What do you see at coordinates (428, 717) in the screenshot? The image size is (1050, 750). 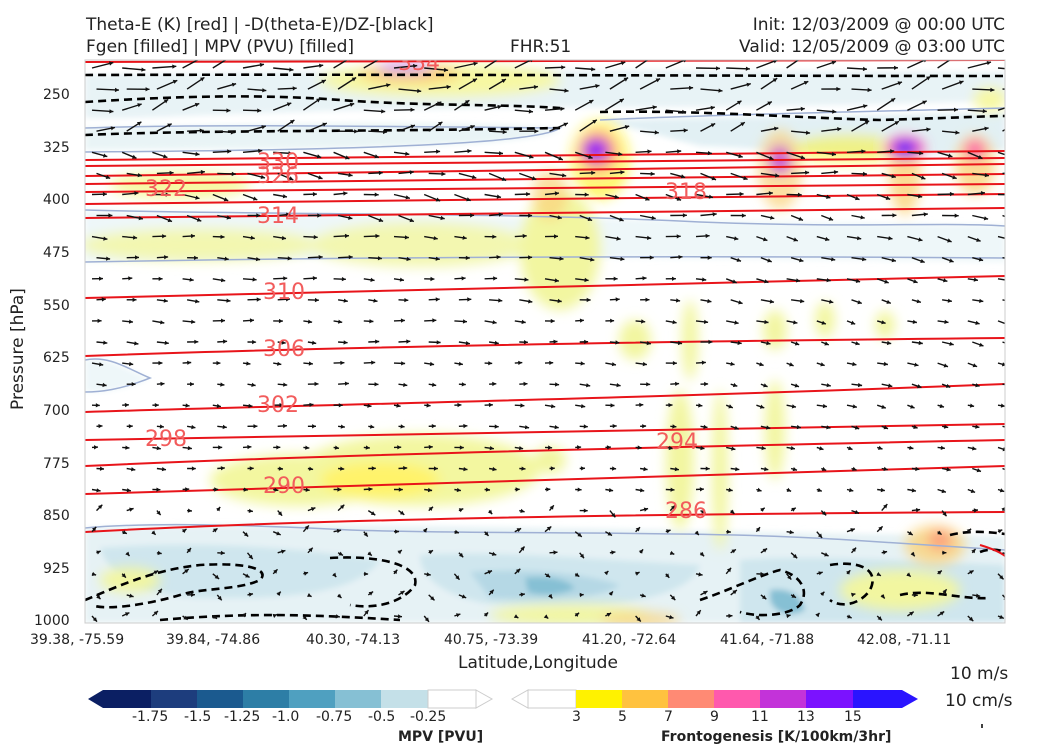 I see `mpv-tick-7: -0.25` at bounding box center [428, 717].